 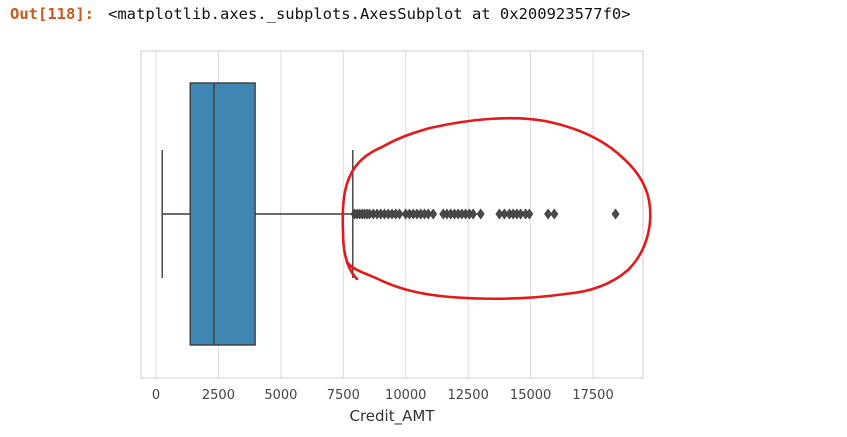 What do you see at coordinates (383, 395) in the screenshot?
I see `x-tick-labels: 0 2500 5000 7500 10000 12500 15000 17500` at bounding box center [383, 395].